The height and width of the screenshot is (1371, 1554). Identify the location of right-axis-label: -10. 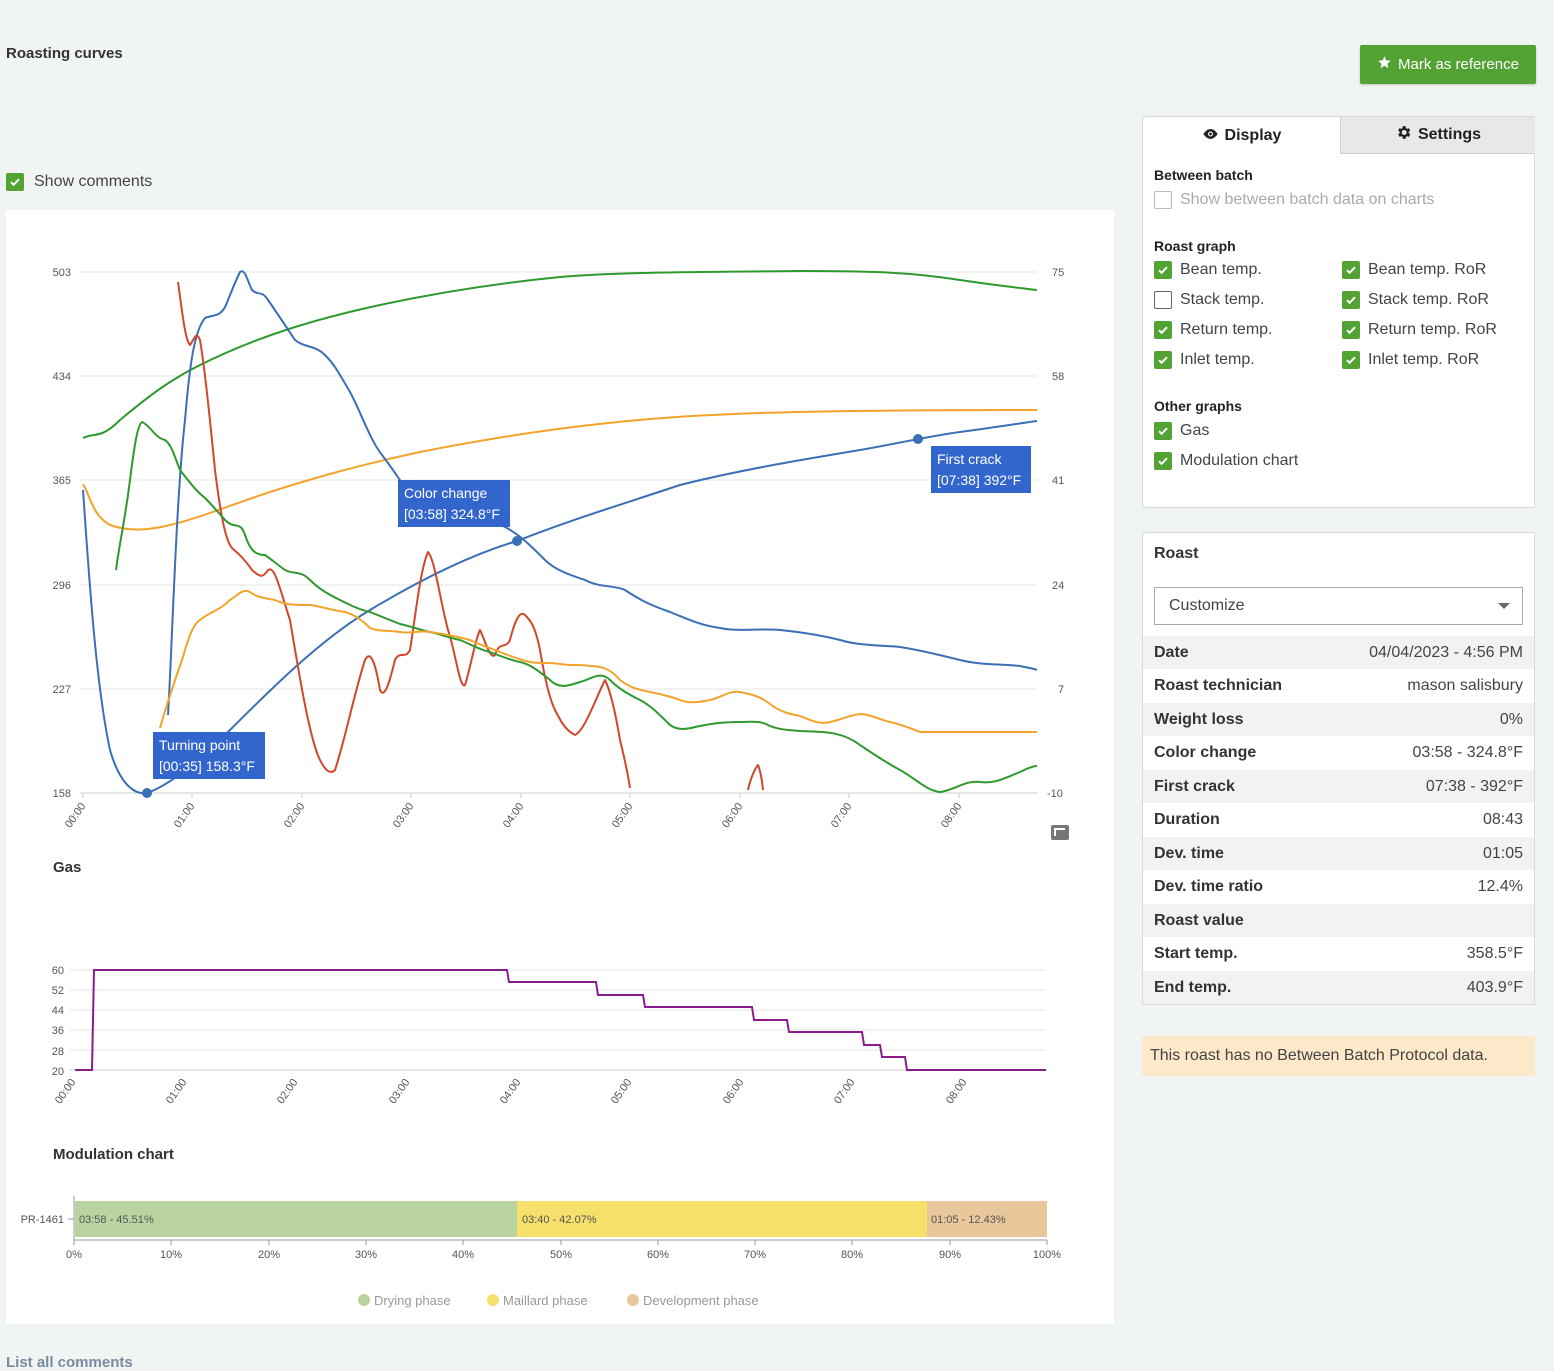
(1055, 794).